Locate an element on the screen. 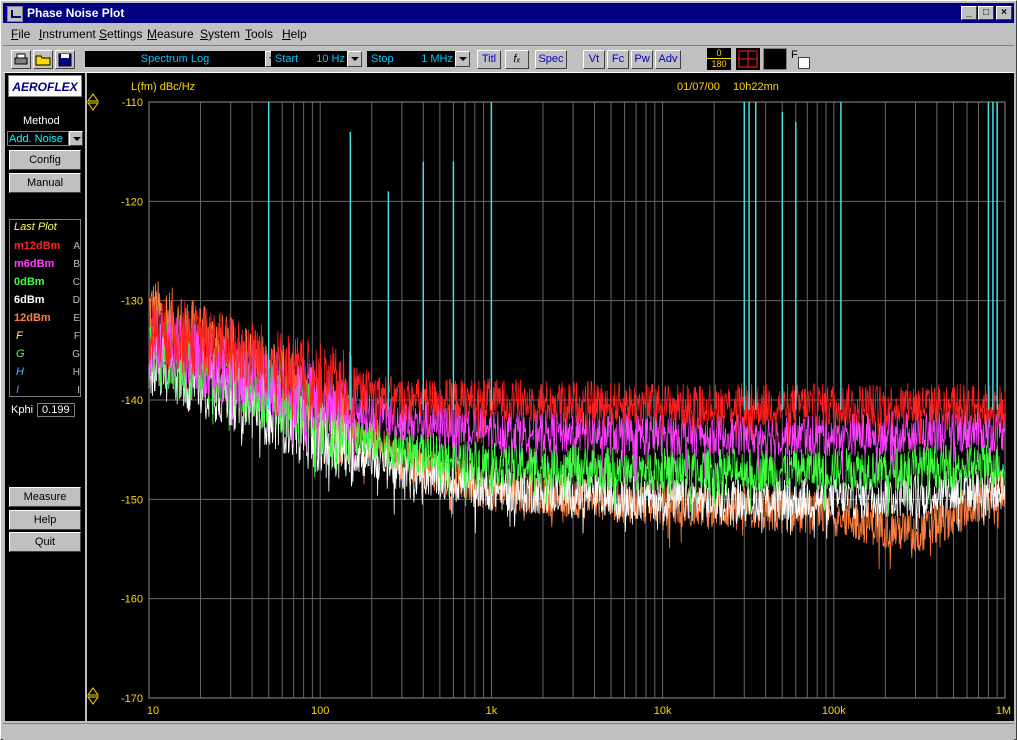  app-icon is located at coordinates (15, 14).